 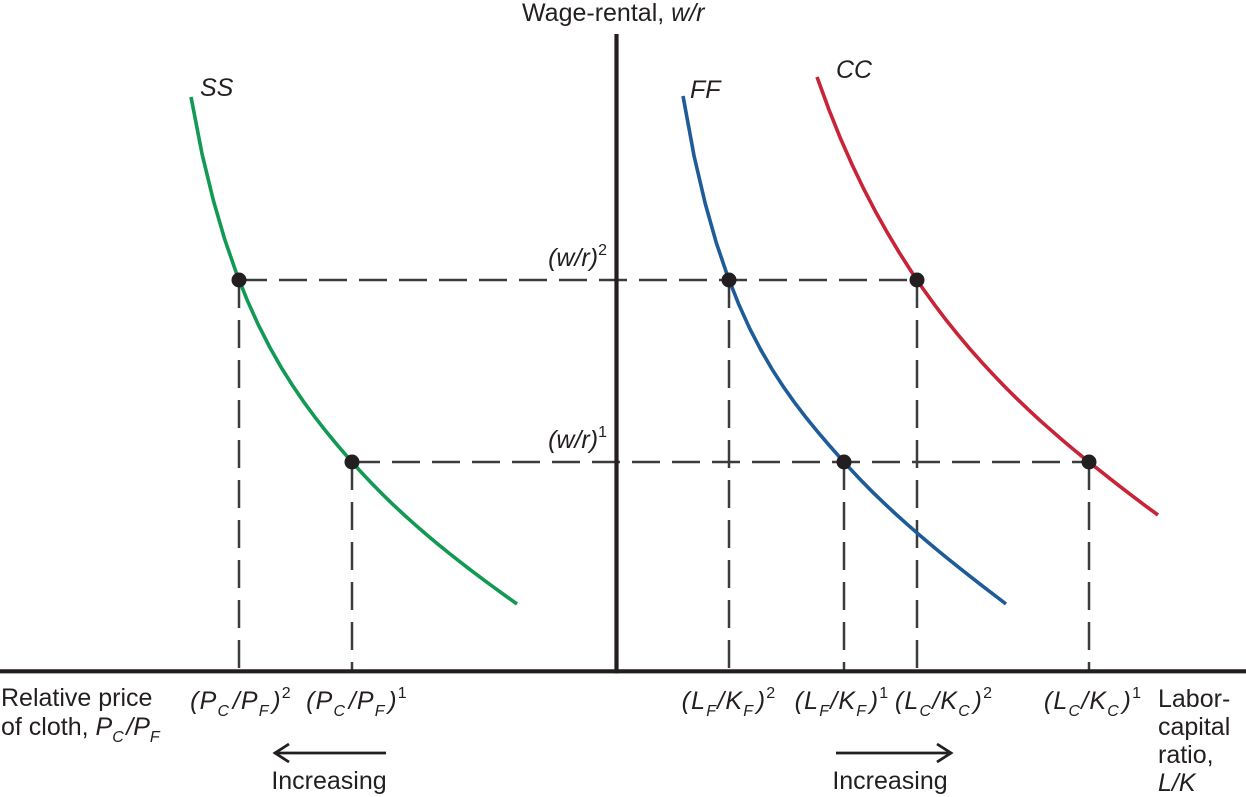 I want to click on svg-text: (w/r)2, so click(x=577, y=257).